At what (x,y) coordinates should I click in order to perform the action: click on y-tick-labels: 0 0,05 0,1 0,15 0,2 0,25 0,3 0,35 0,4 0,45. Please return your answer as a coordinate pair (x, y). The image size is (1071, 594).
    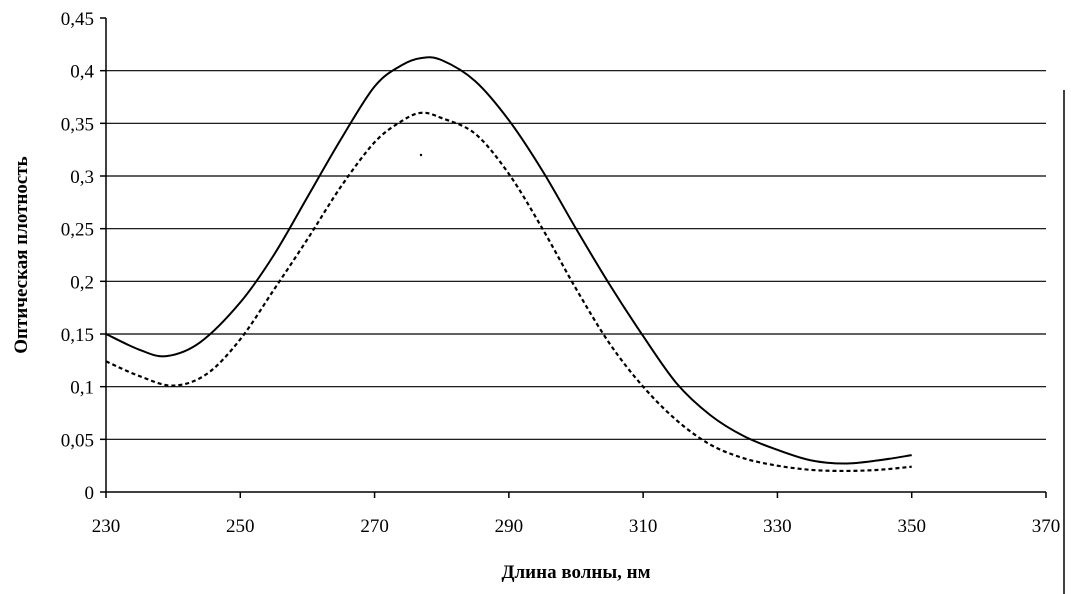
    Looking at the image, I should click on (78, 256).